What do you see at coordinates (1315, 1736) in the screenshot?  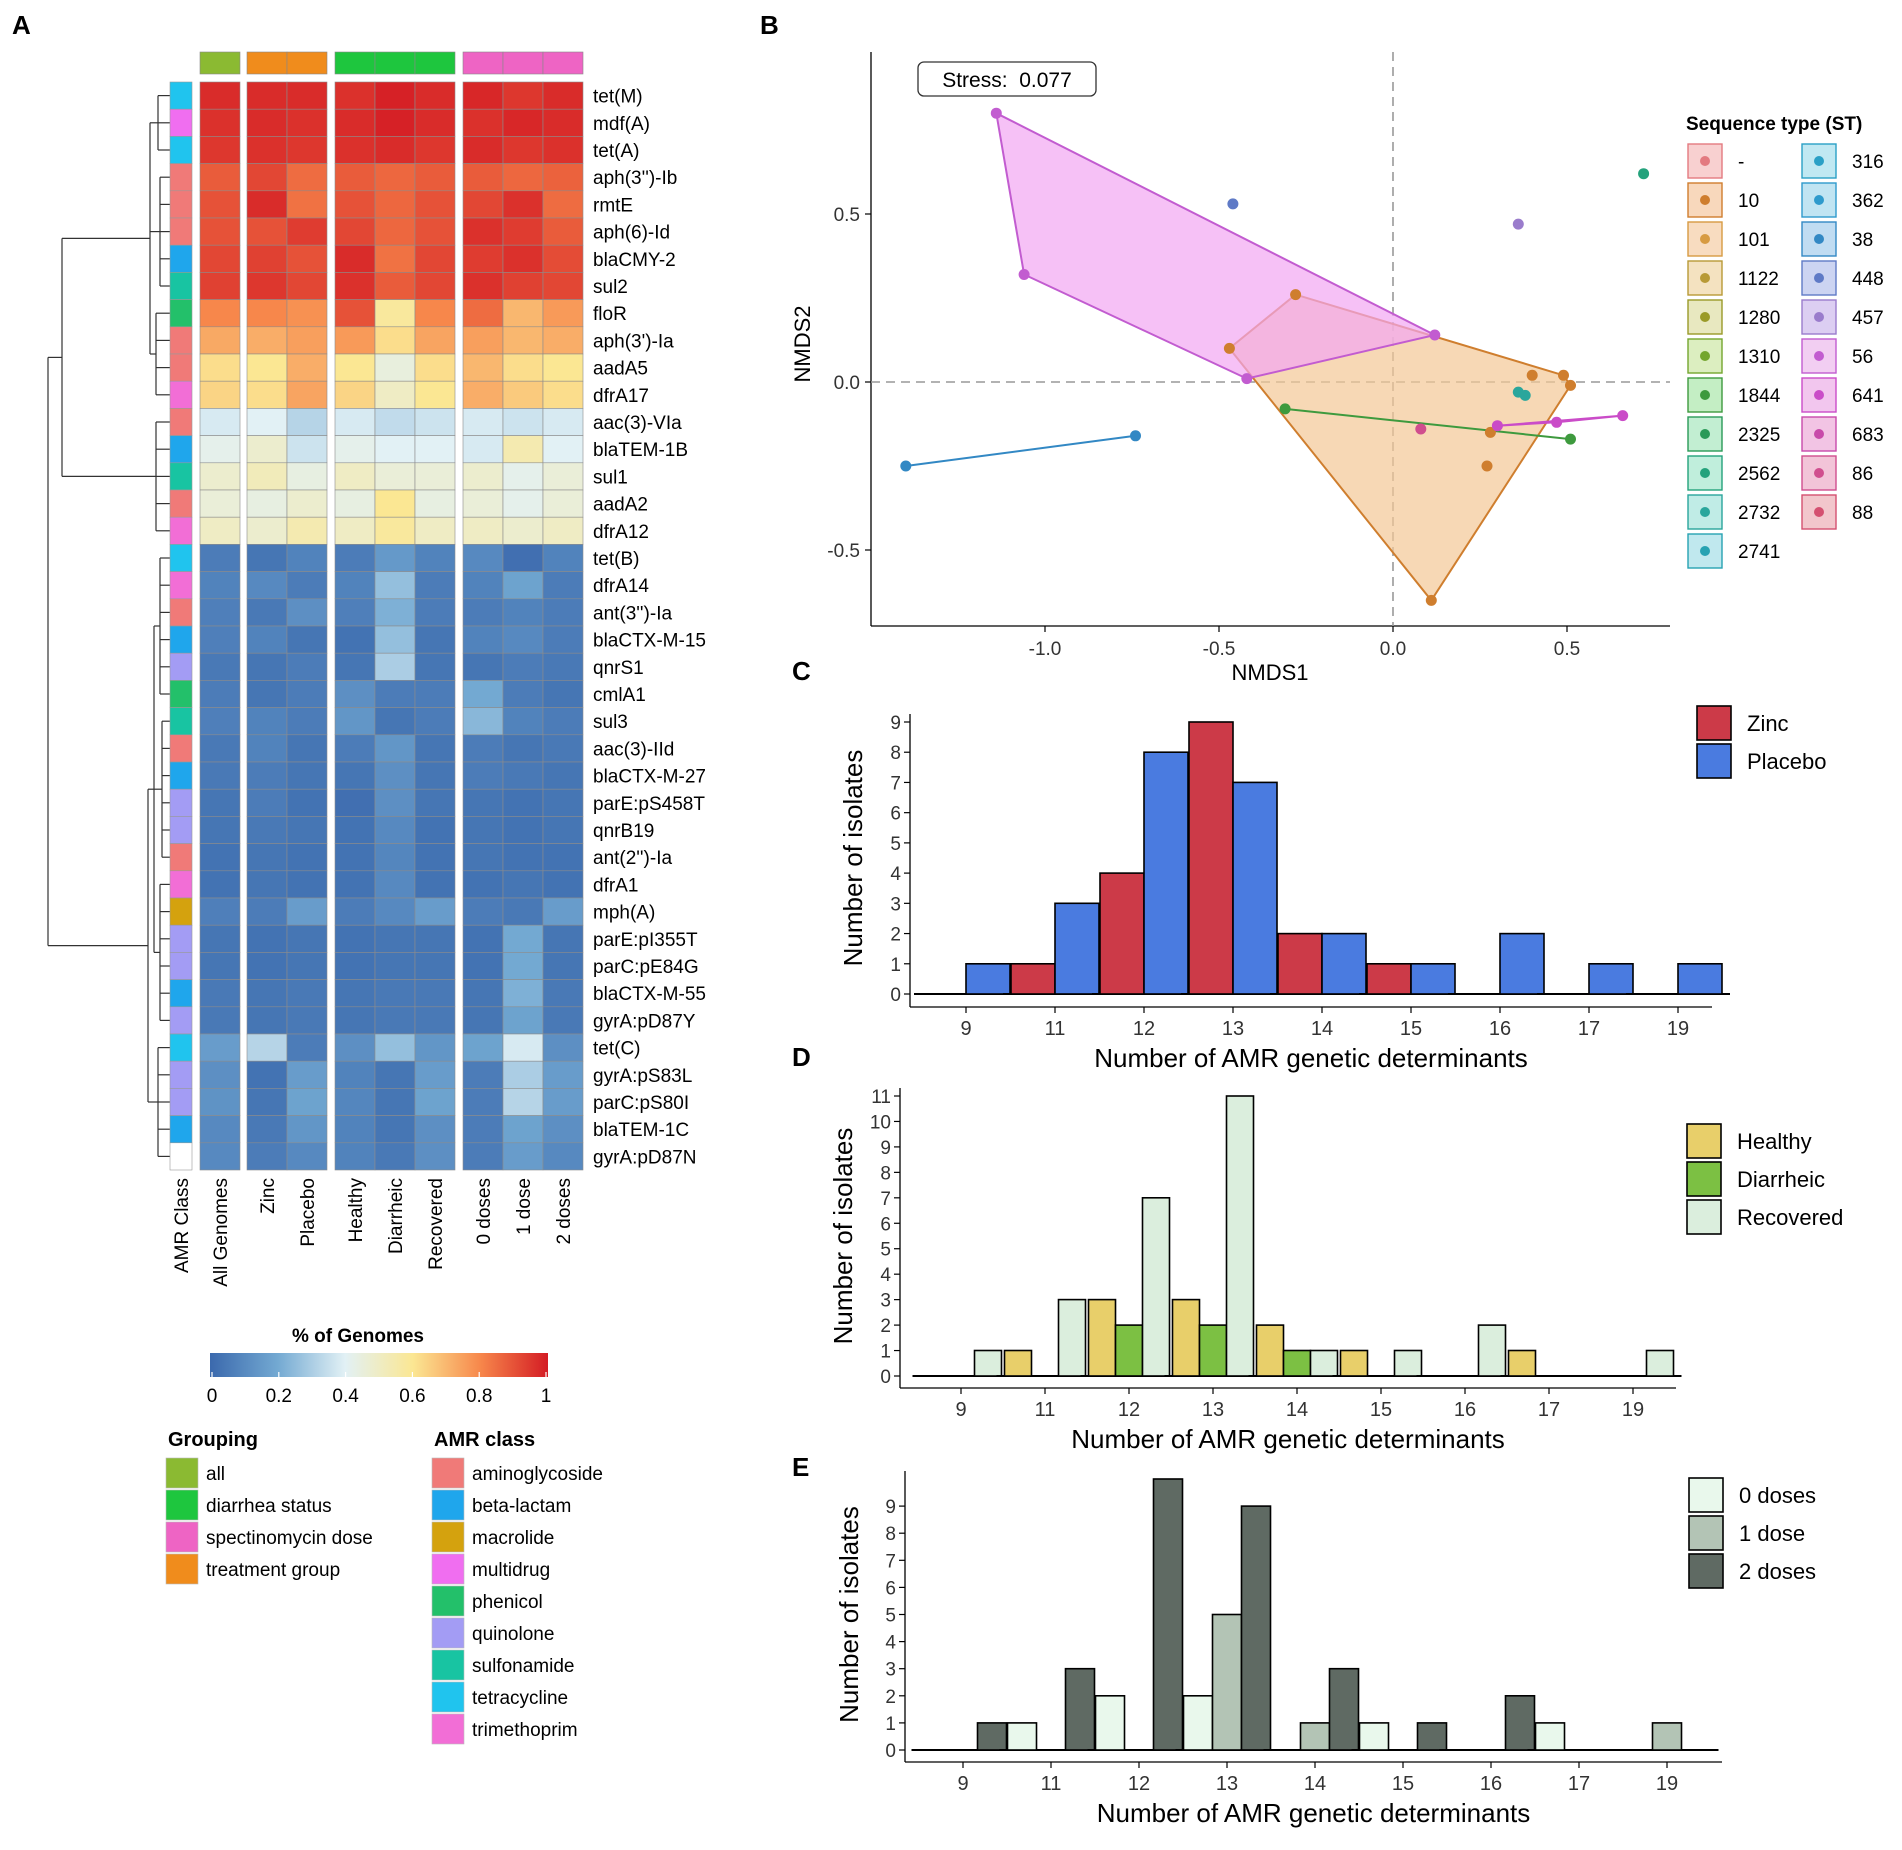 I see `bar-1-dose` at bounding box center [1315, 1736].